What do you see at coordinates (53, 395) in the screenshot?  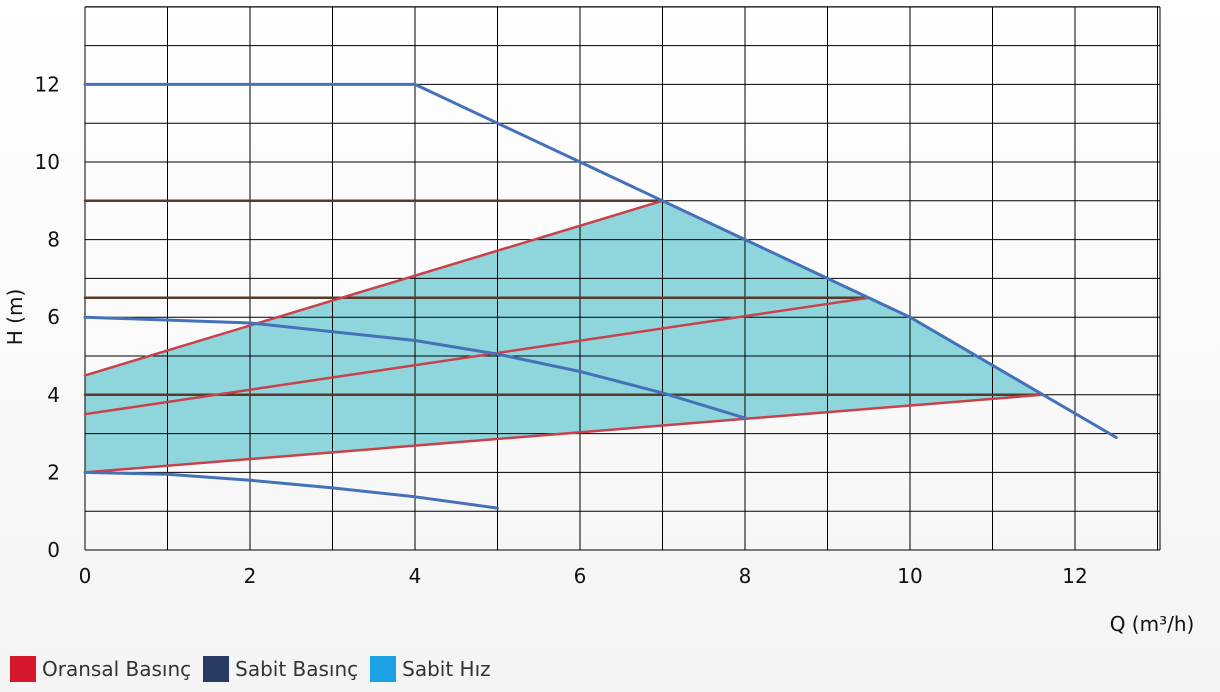 I see `y-tick-label: 4` at bounding box center [53, 395].